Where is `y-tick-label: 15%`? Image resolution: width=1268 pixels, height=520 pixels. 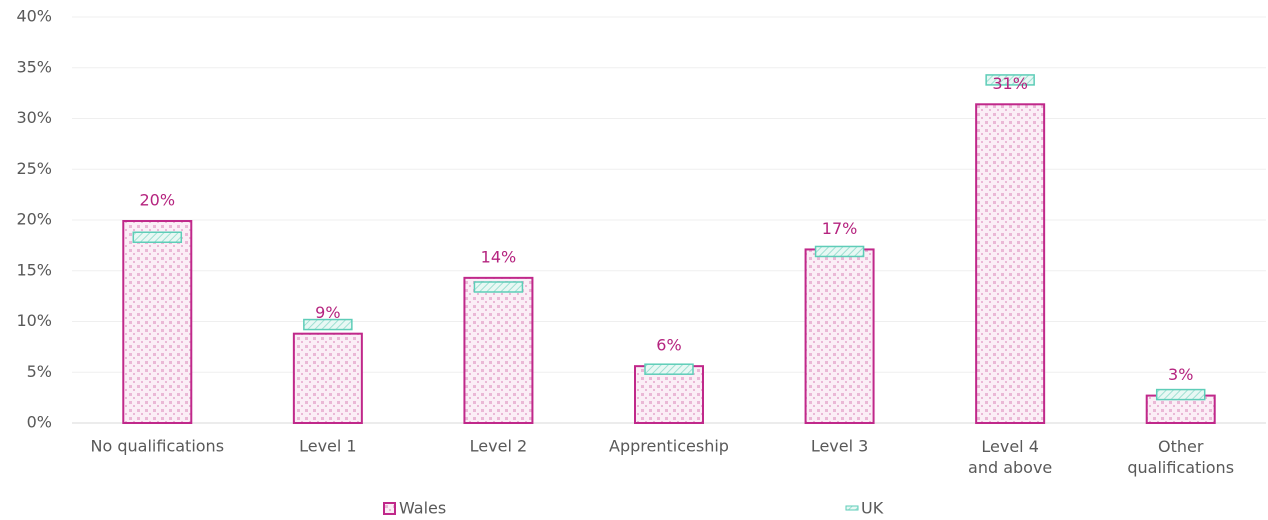 y-tick-label: 15% is located at coordinates (34, 269).